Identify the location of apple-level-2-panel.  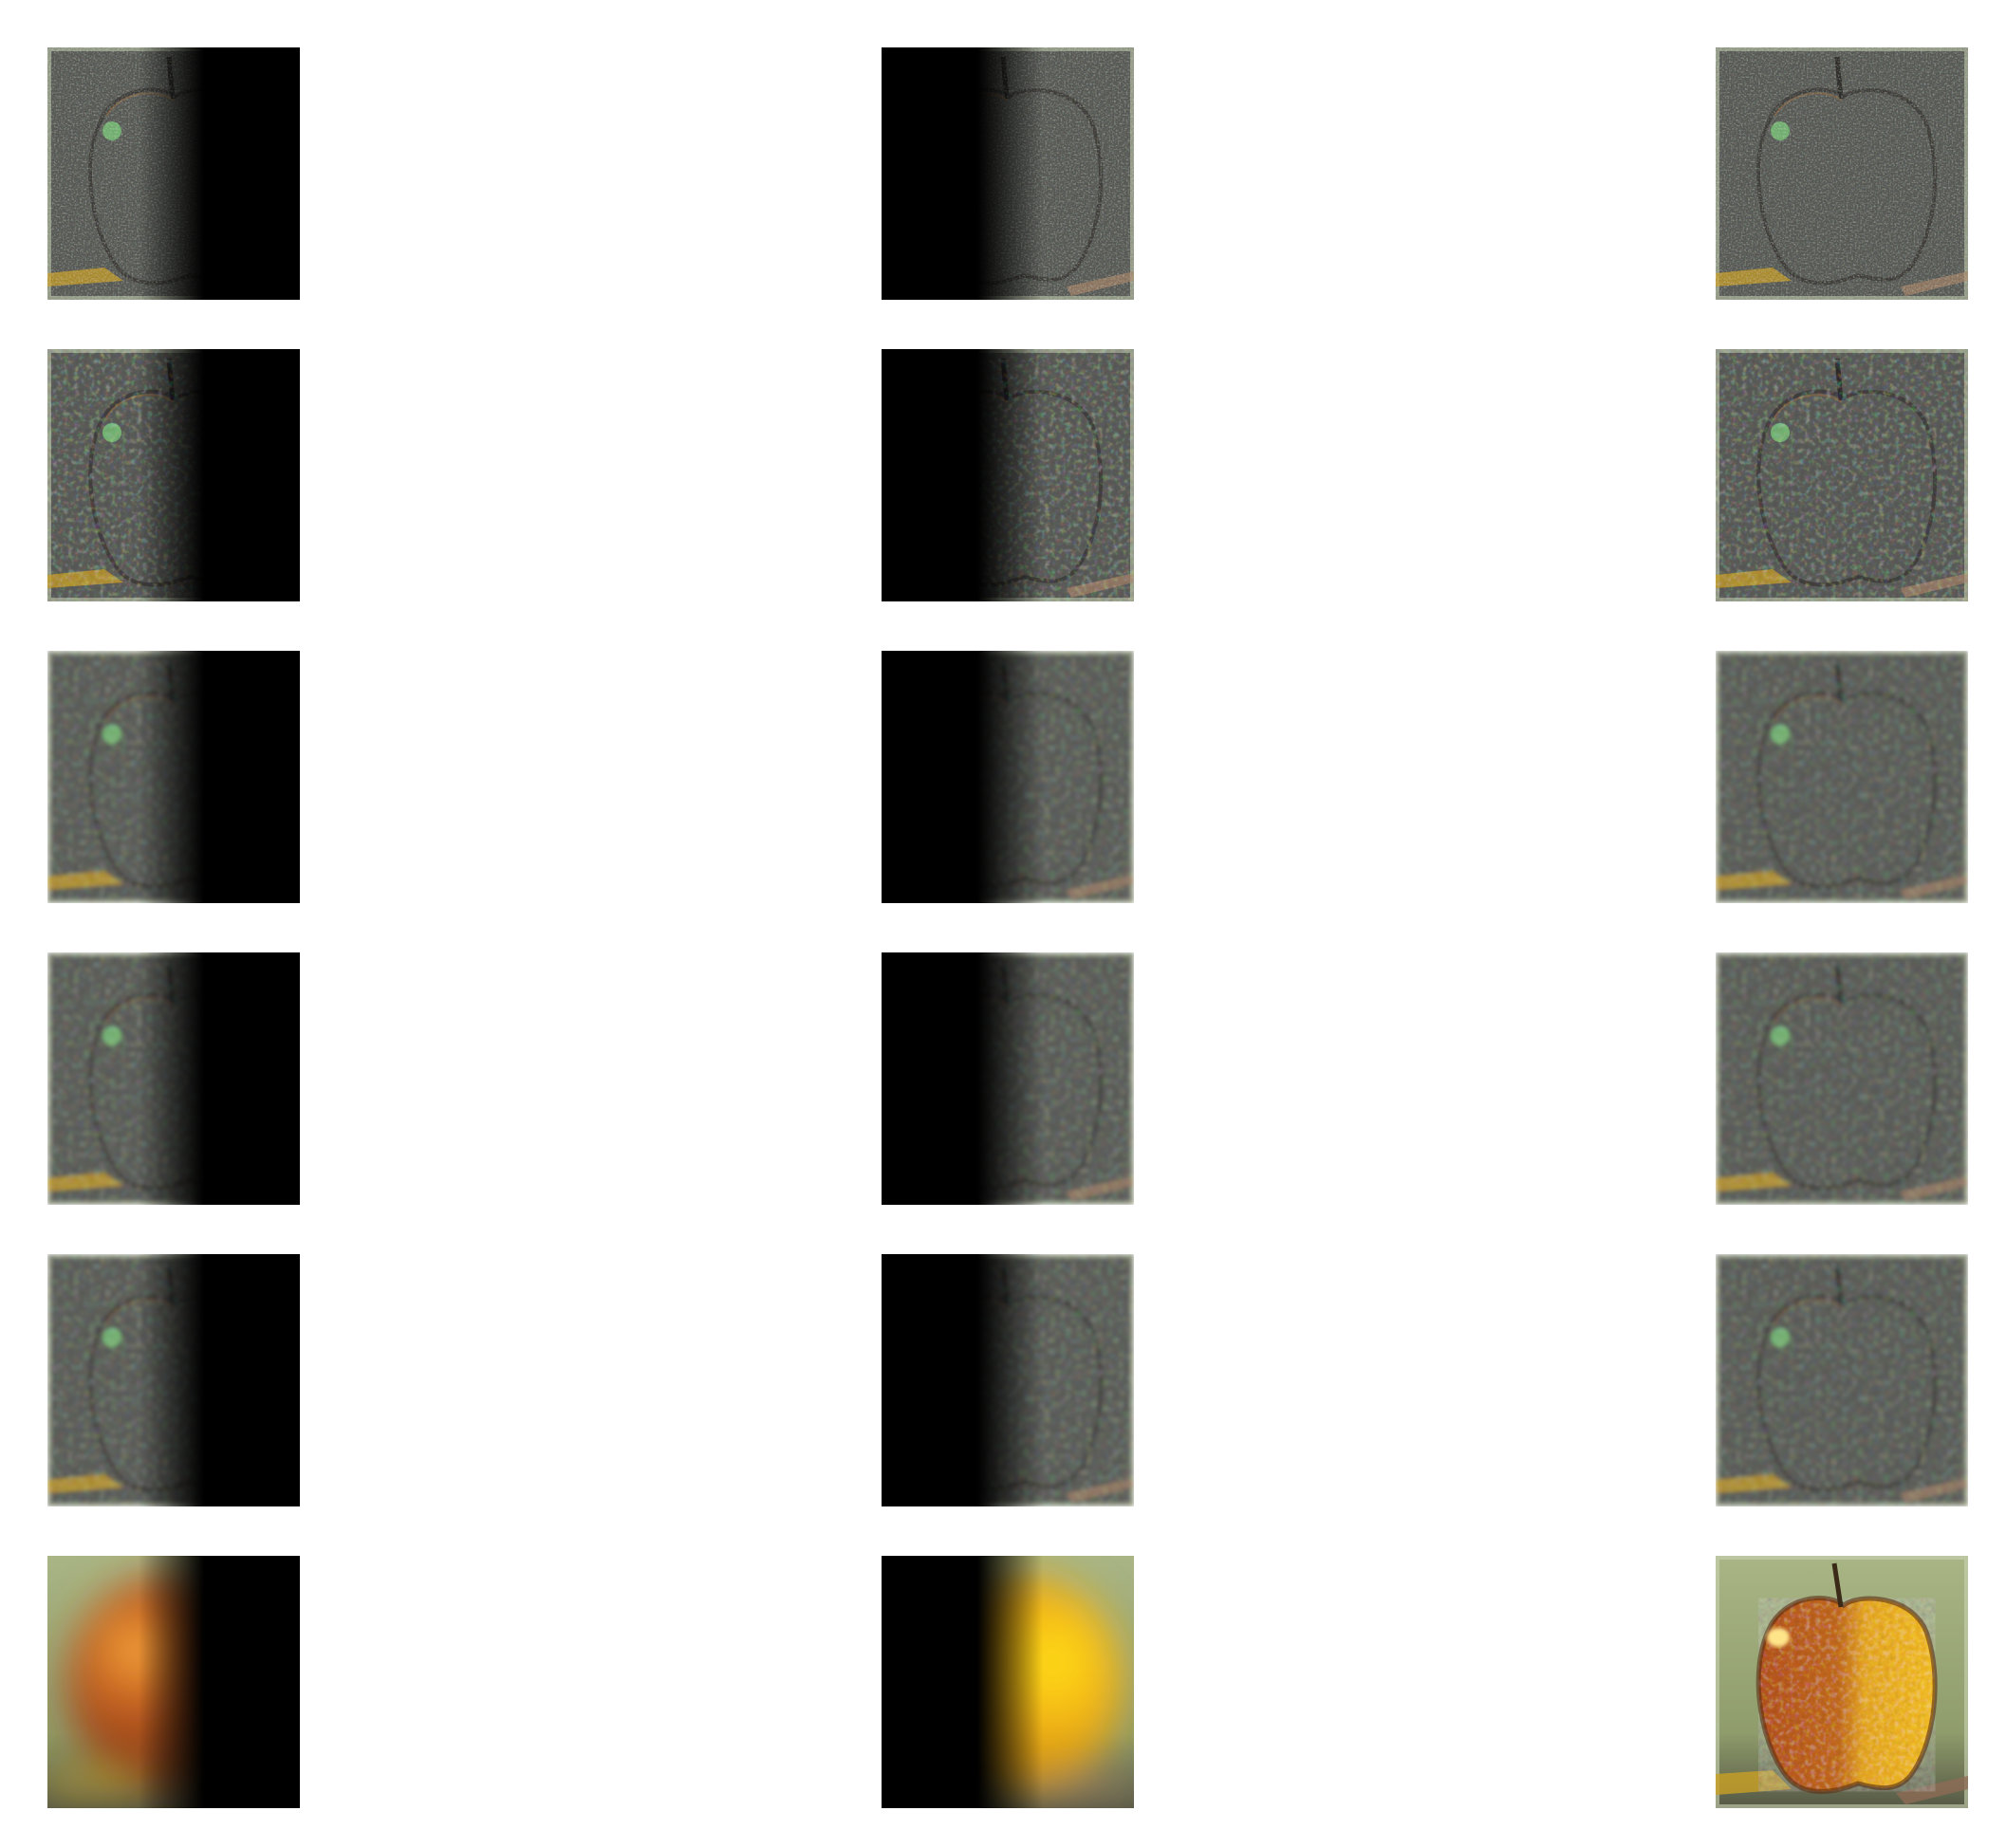
(173, 777).